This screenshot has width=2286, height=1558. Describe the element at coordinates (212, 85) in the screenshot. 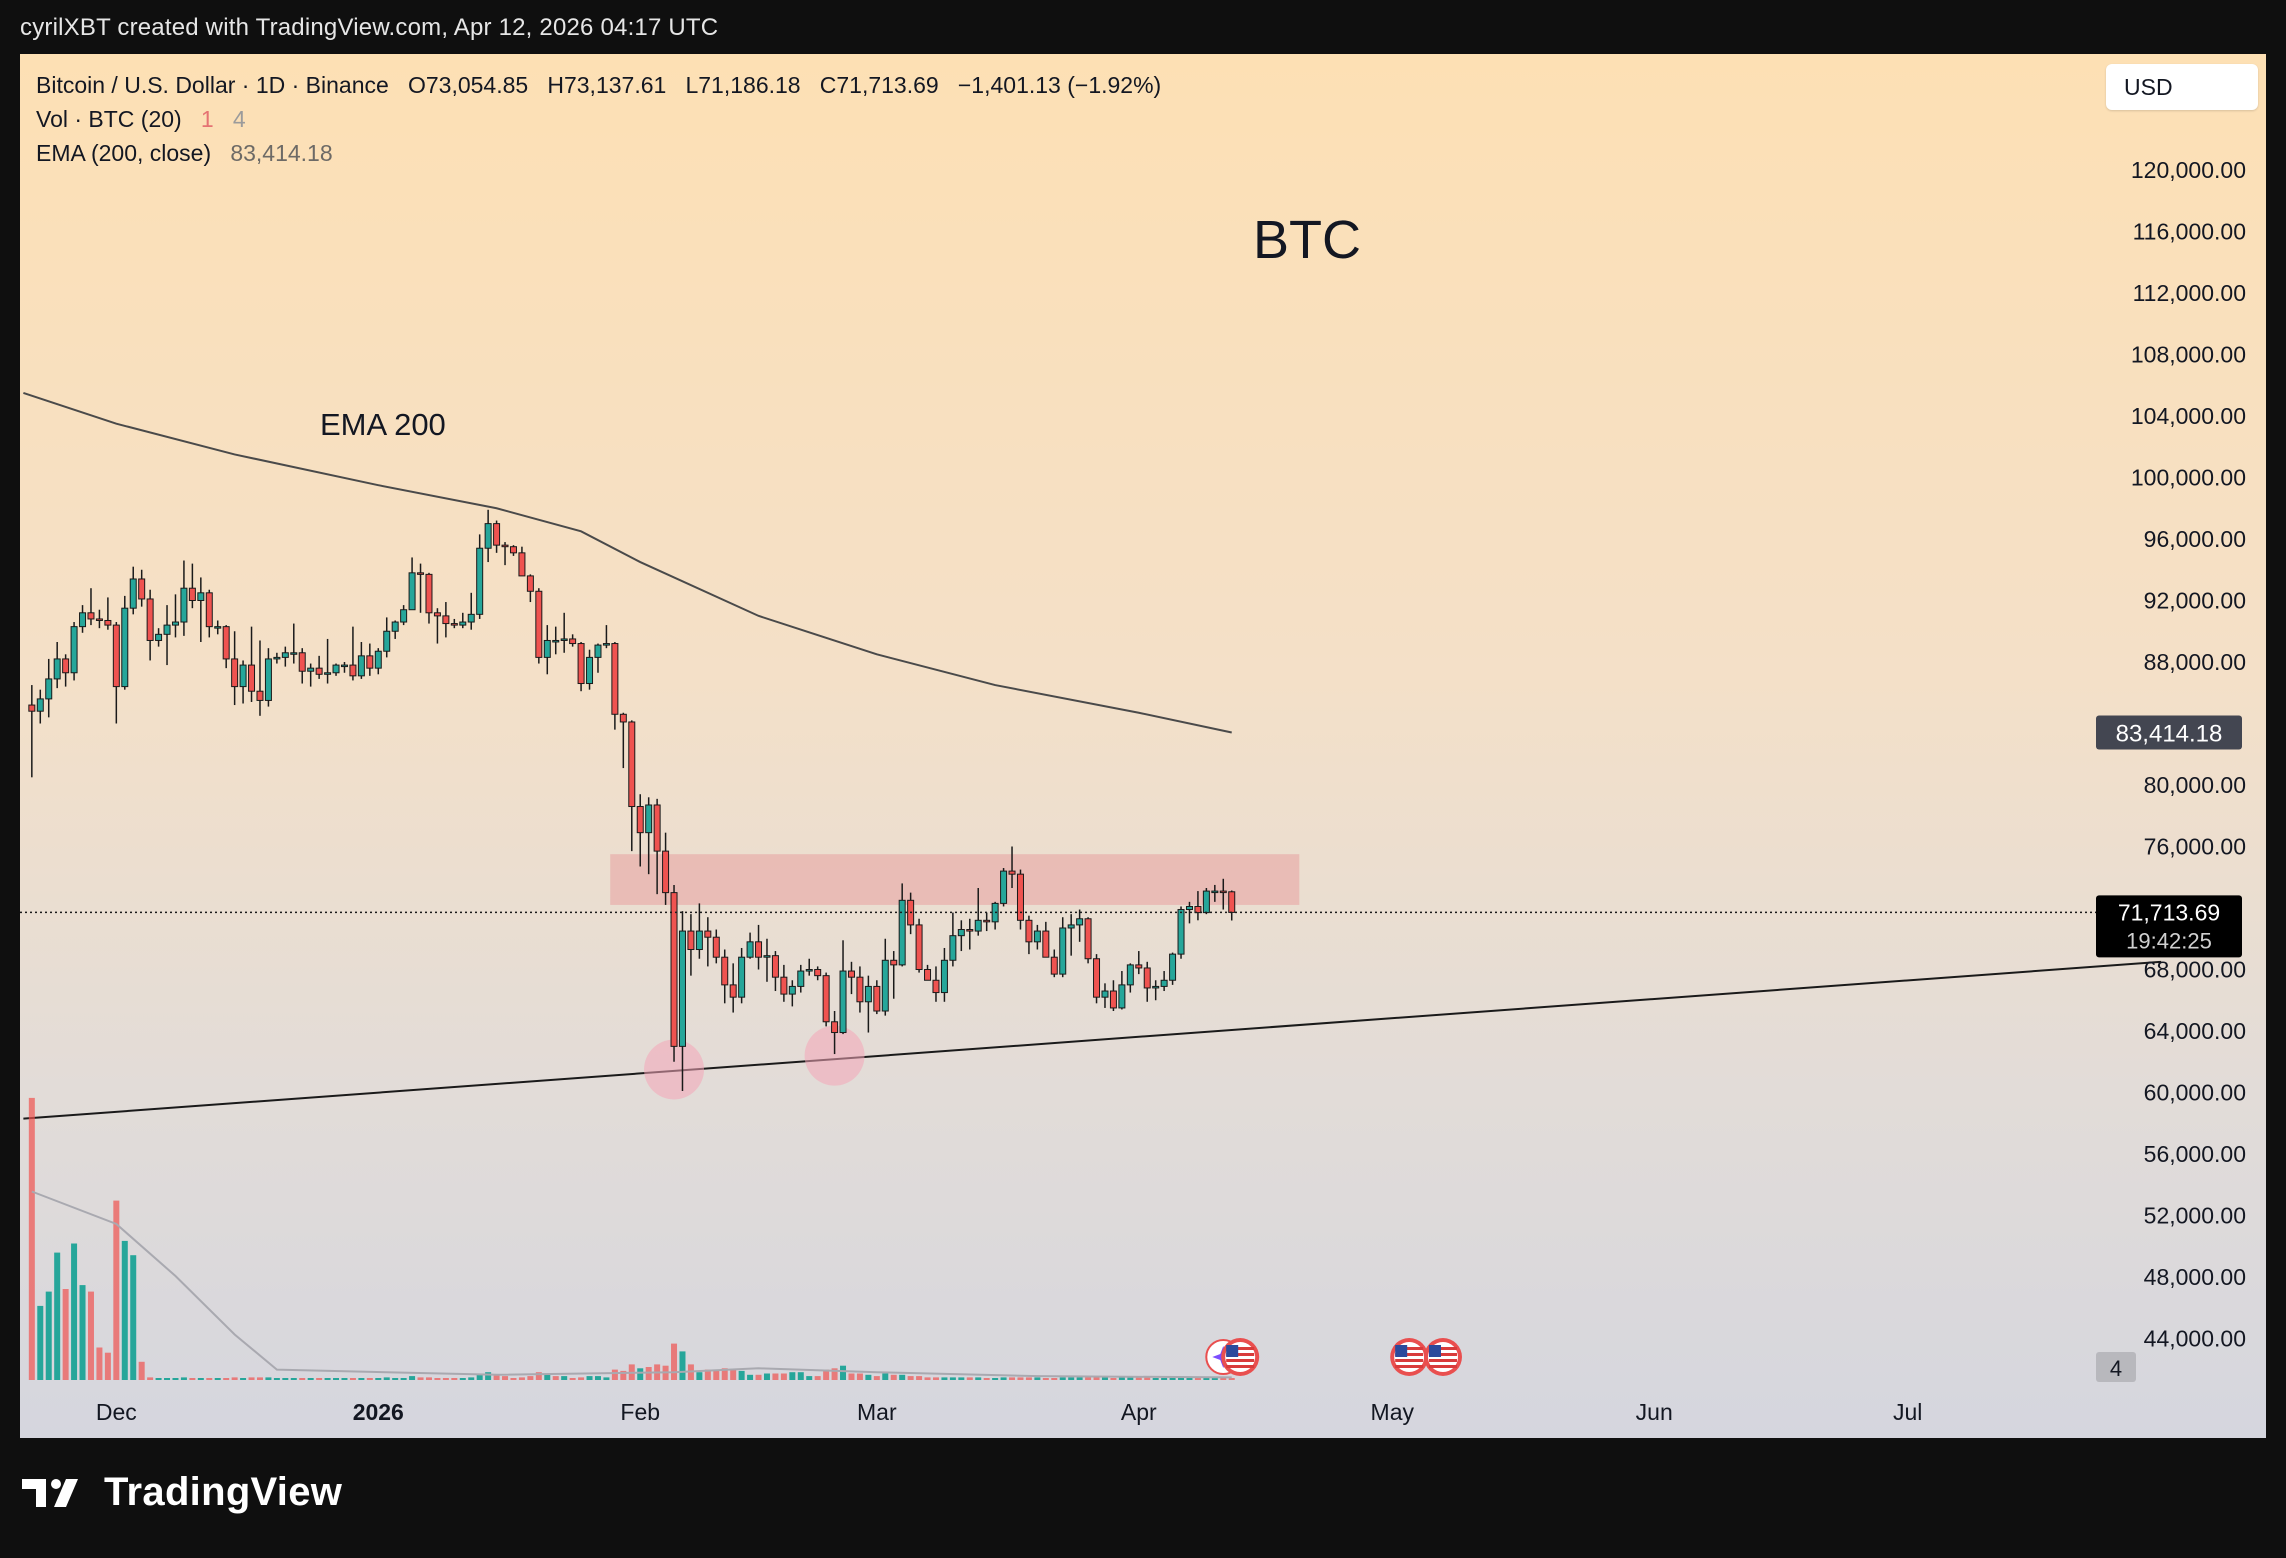

I see `legend-symbol: Bitcoin / U.S. Dollar · 1D · Binance` at that location.